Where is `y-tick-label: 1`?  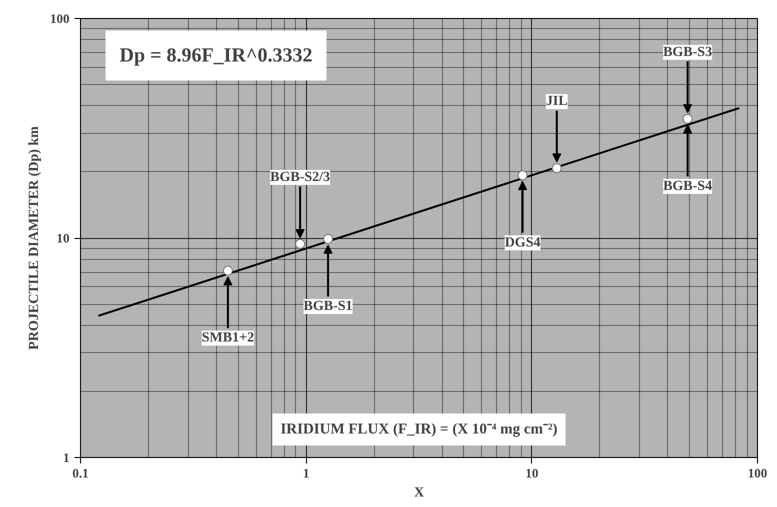 y-tick-label: 1 is located at coordinates (66, 457).